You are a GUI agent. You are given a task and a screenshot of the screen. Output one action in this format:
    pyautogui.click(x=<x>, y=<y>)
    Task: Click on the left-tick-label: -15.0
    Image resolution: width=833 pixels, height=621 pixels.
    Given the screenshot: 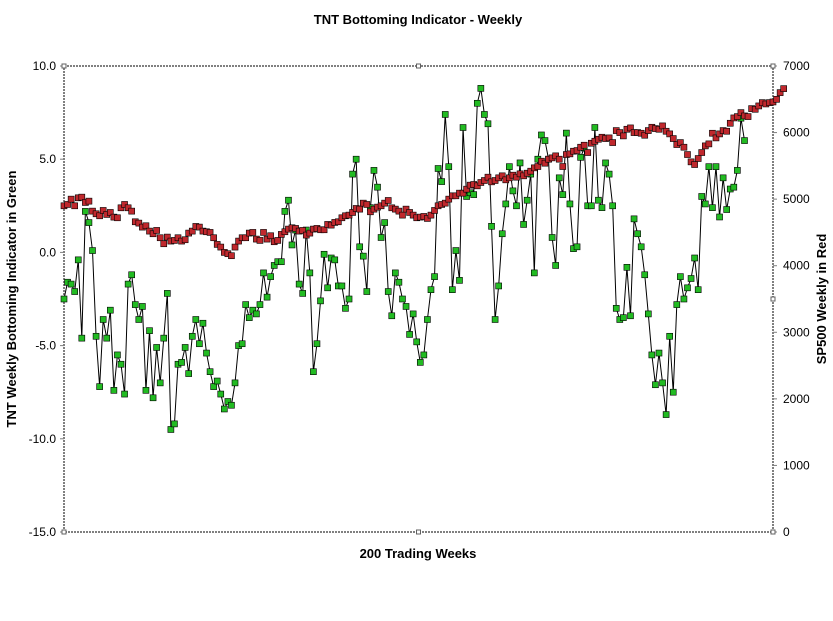 What is the action you would take?
    pyautogui.click(x=43, y=532)
    